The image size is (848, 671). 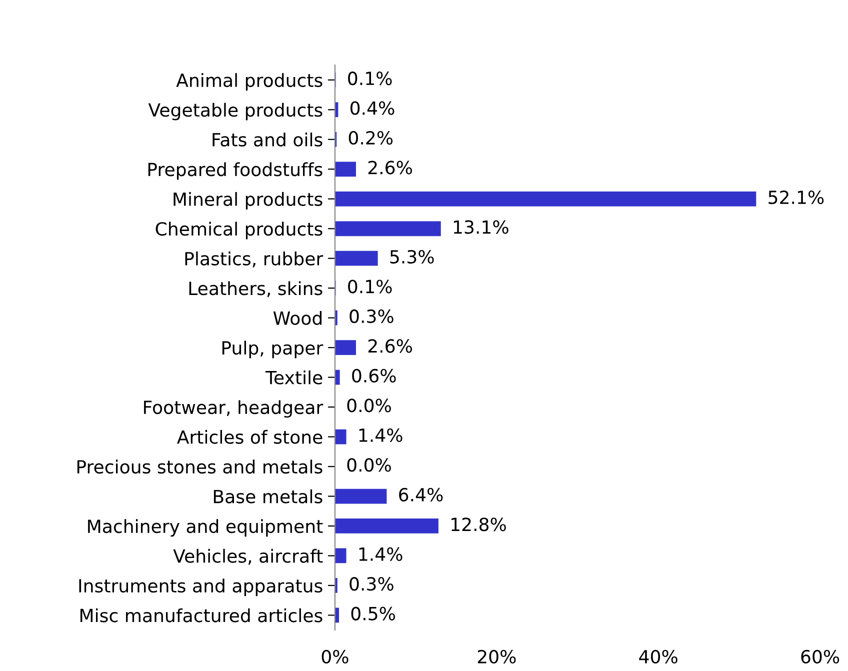 I want to click on y-tick-label: Pulp, paper, so click(x=273, y=349).